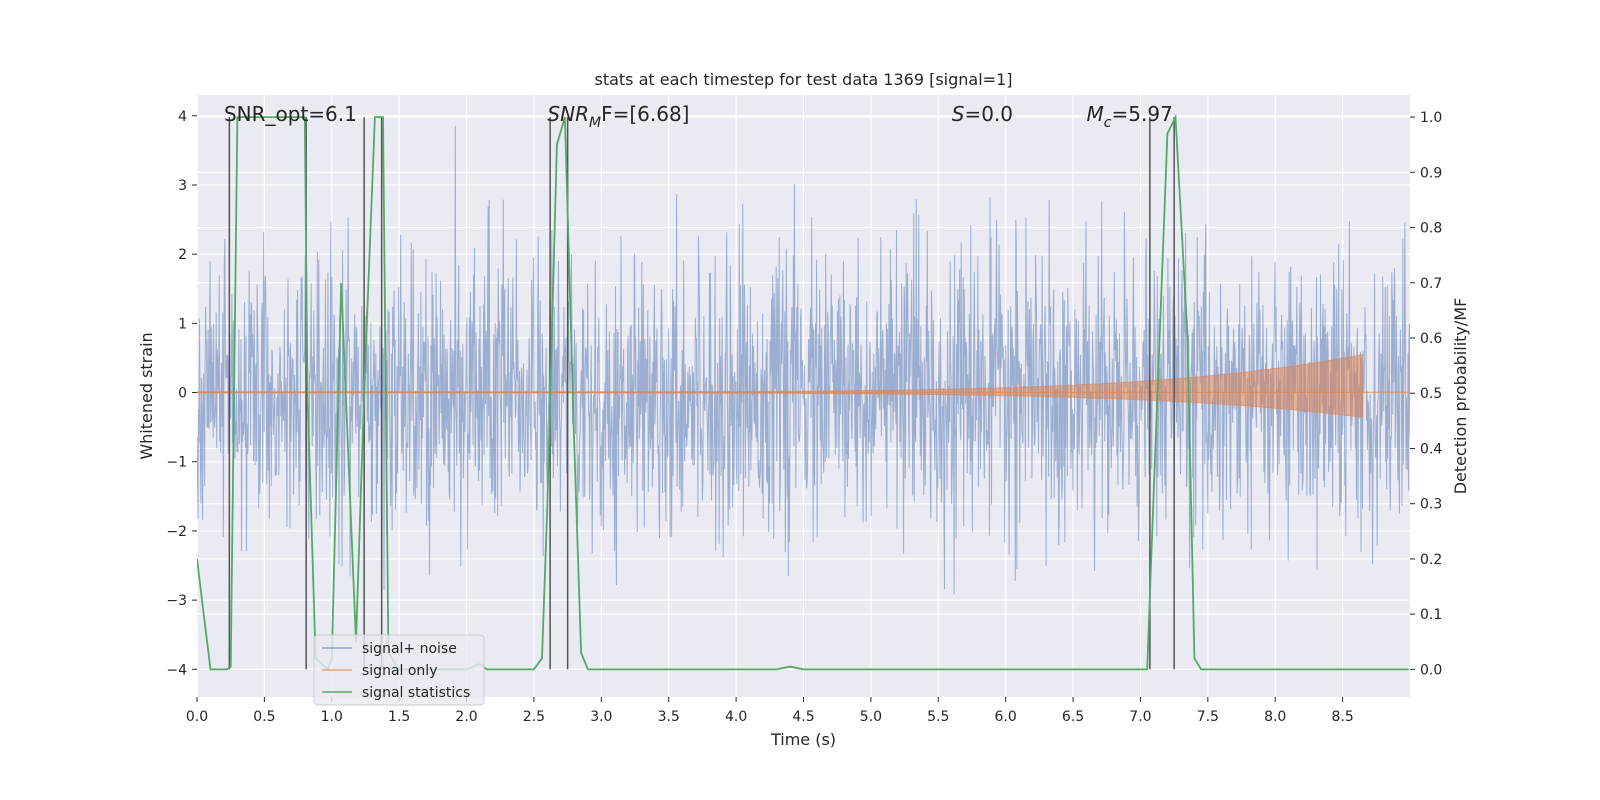  I want to click on y-tick-label-0: −4, so click(176, 670).